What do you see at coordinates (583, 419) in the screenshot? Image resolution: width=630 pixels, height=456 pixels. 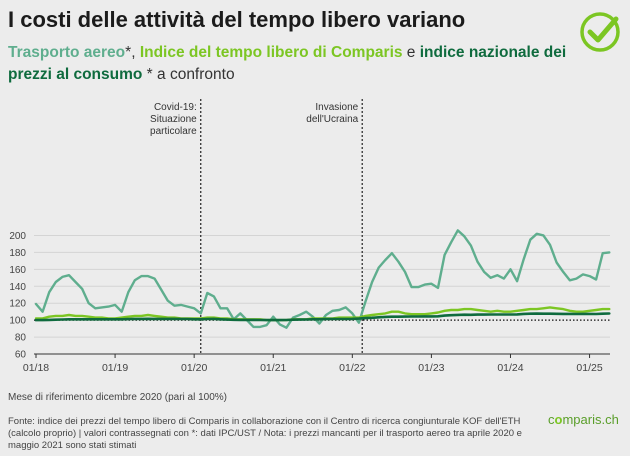 I see `comparis-brand-logo: comparis.ch` at bounding box center [583, 419].